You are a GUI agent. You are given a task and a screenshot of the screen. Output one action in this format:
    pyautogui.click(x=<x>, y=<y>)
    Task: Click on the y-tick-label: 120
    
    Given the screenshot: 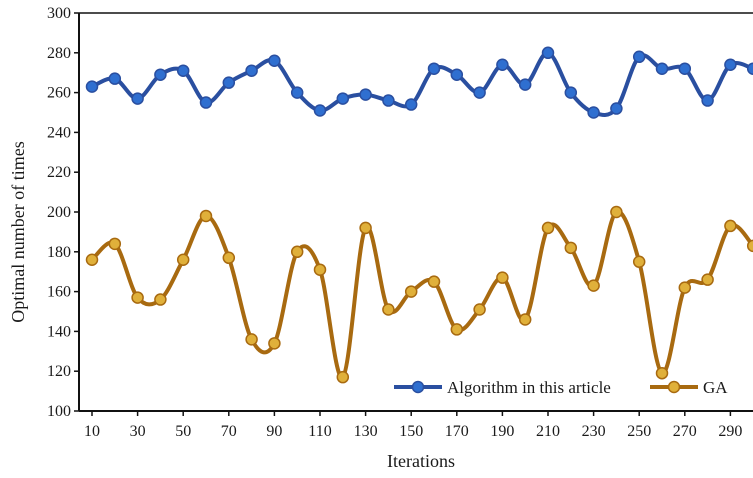 What is the action you would take?
    pyautogui.click(x=59, y=371)
    